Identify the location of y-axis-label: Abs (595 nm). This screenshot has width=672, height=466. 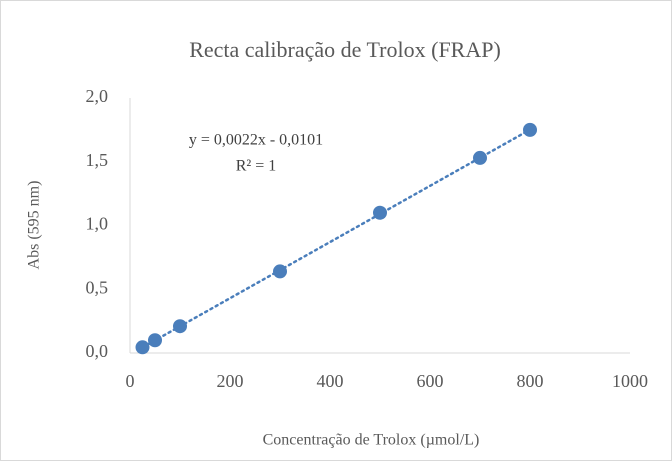
(34, 225).